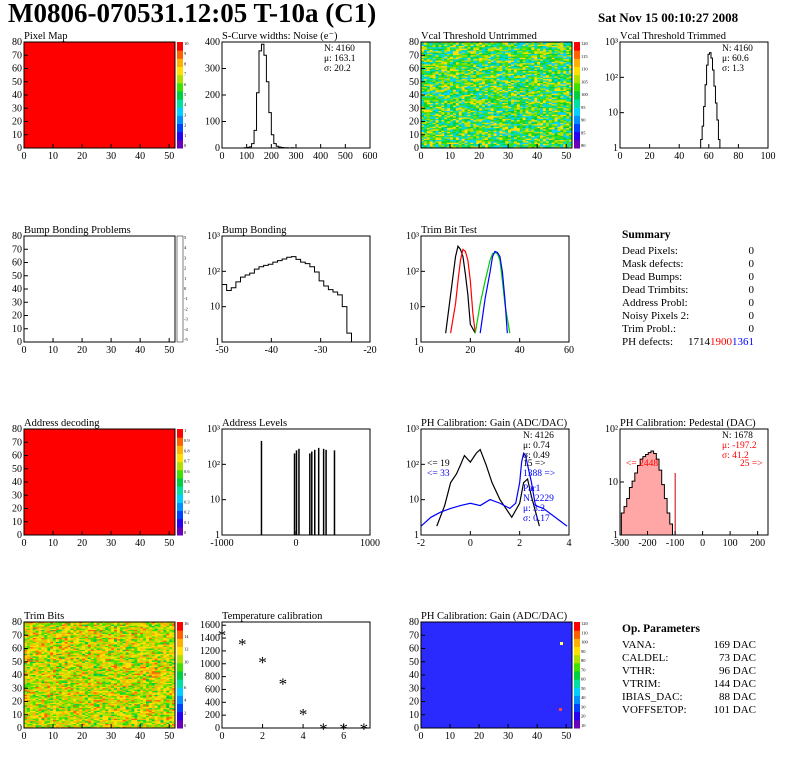  Describe the element at coordinates (185, 268) in the screenshot. I see `z-tick-label: 2` at that location.